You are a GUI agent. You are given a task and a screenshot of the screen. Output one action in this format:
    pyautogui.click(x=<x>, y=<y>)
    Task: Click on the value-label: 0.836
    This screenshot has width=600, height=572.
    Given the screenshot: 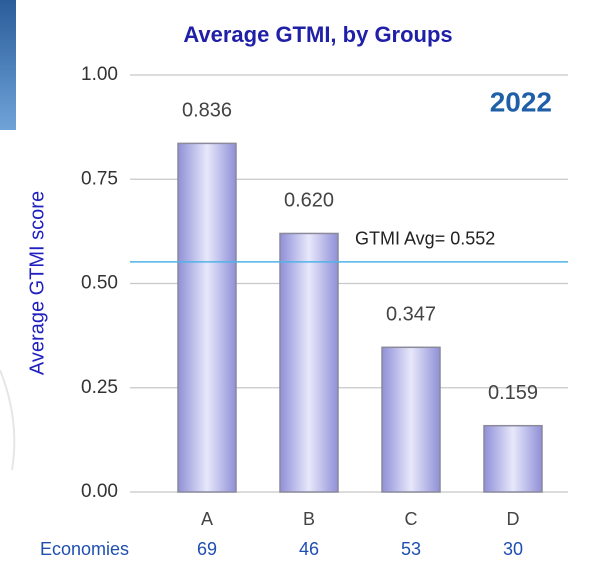 What is the action you would take?
    pyautogui.click(x=207, y=111)
    